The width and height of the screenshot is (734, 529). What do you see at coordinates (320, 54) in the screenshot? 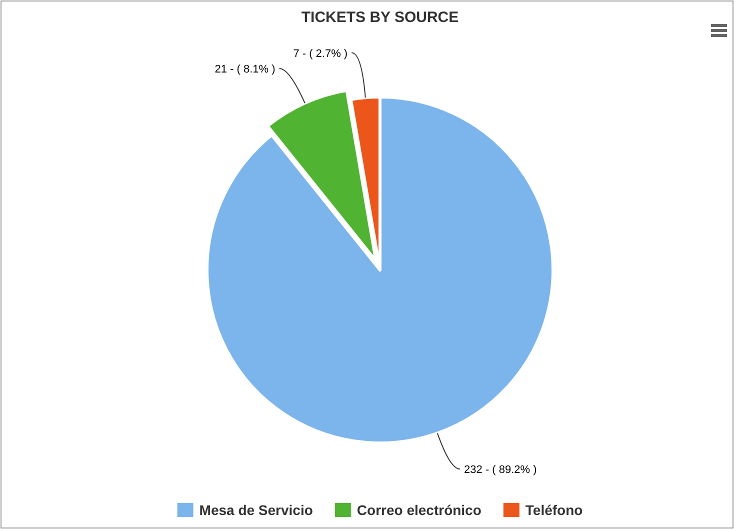
I see `data-label: 7 - ( 2.7% )` at bounding box center [320, 54].